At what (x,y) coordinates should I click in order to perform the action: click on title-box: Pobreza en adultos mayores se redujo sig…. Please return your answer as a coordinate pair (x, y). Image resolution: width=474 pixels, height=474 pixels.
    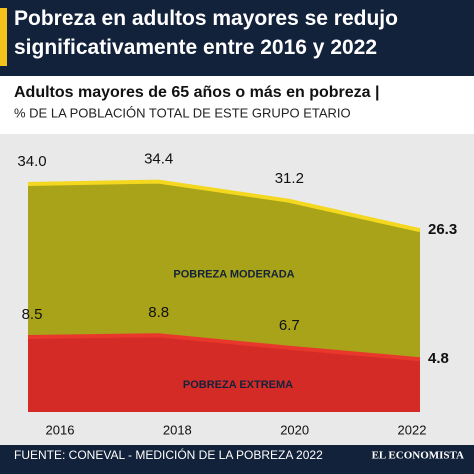
    Looking at the image, I should click on (206, 33).